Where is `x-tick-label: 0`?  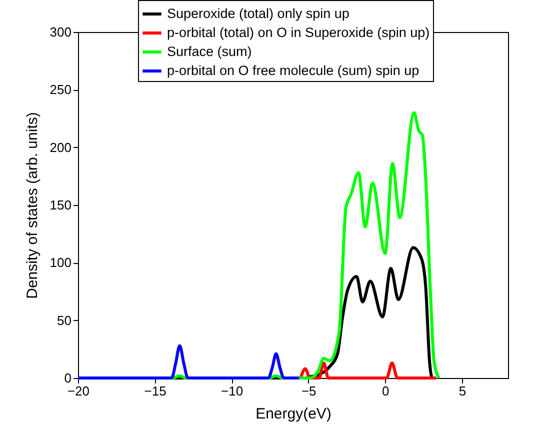 x-tick-label: 0 is located at coordinates (386, 391).